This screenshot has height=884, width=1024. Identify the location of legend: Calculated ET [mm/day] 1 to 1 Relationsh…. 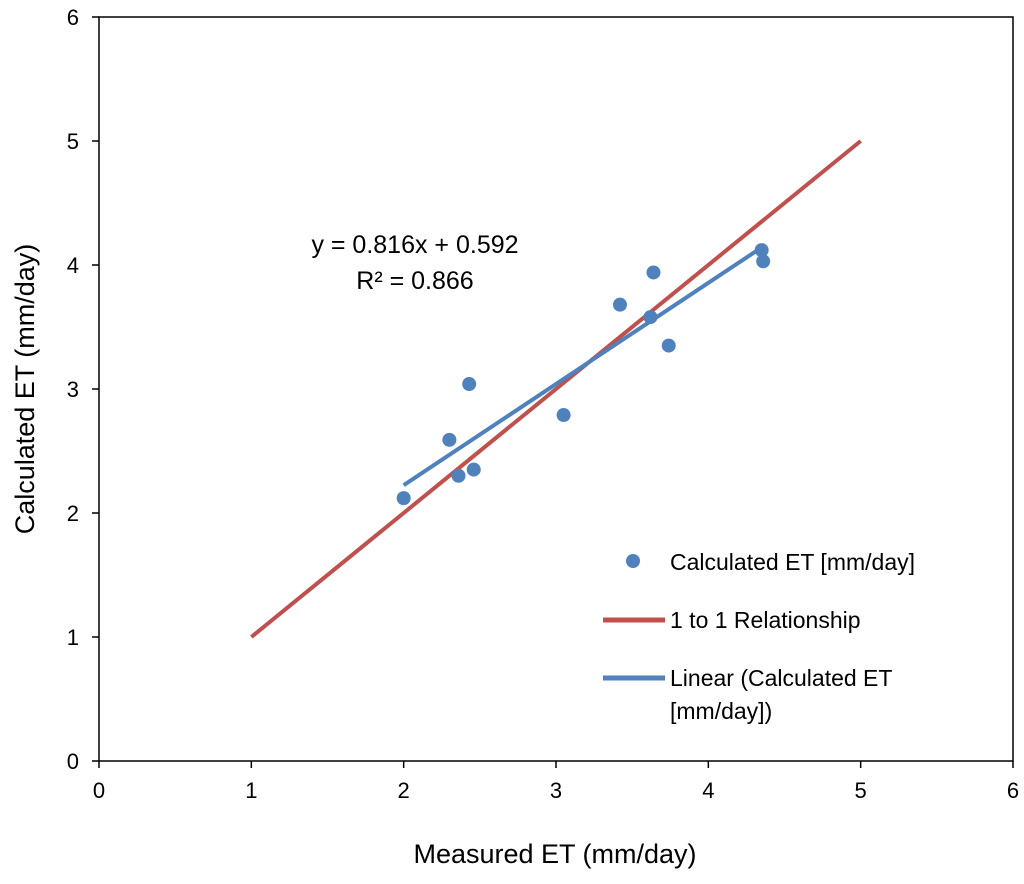
(759, 636).